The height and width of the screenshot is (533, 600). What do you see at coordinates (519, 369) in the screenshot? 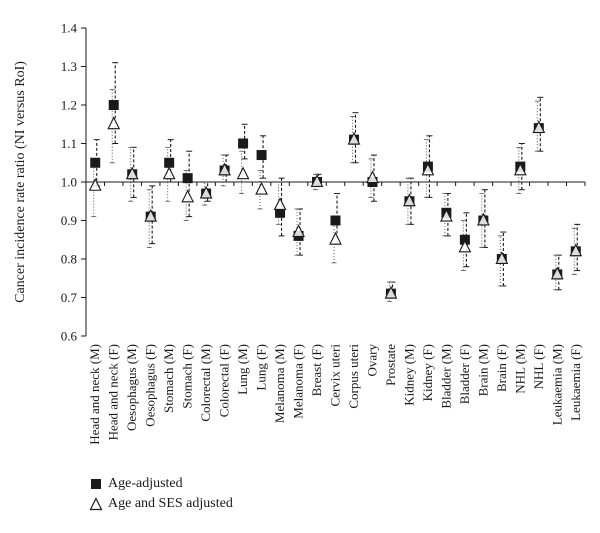
I see `x-category-label: NHL (M)` at bounding box center [519, 369].